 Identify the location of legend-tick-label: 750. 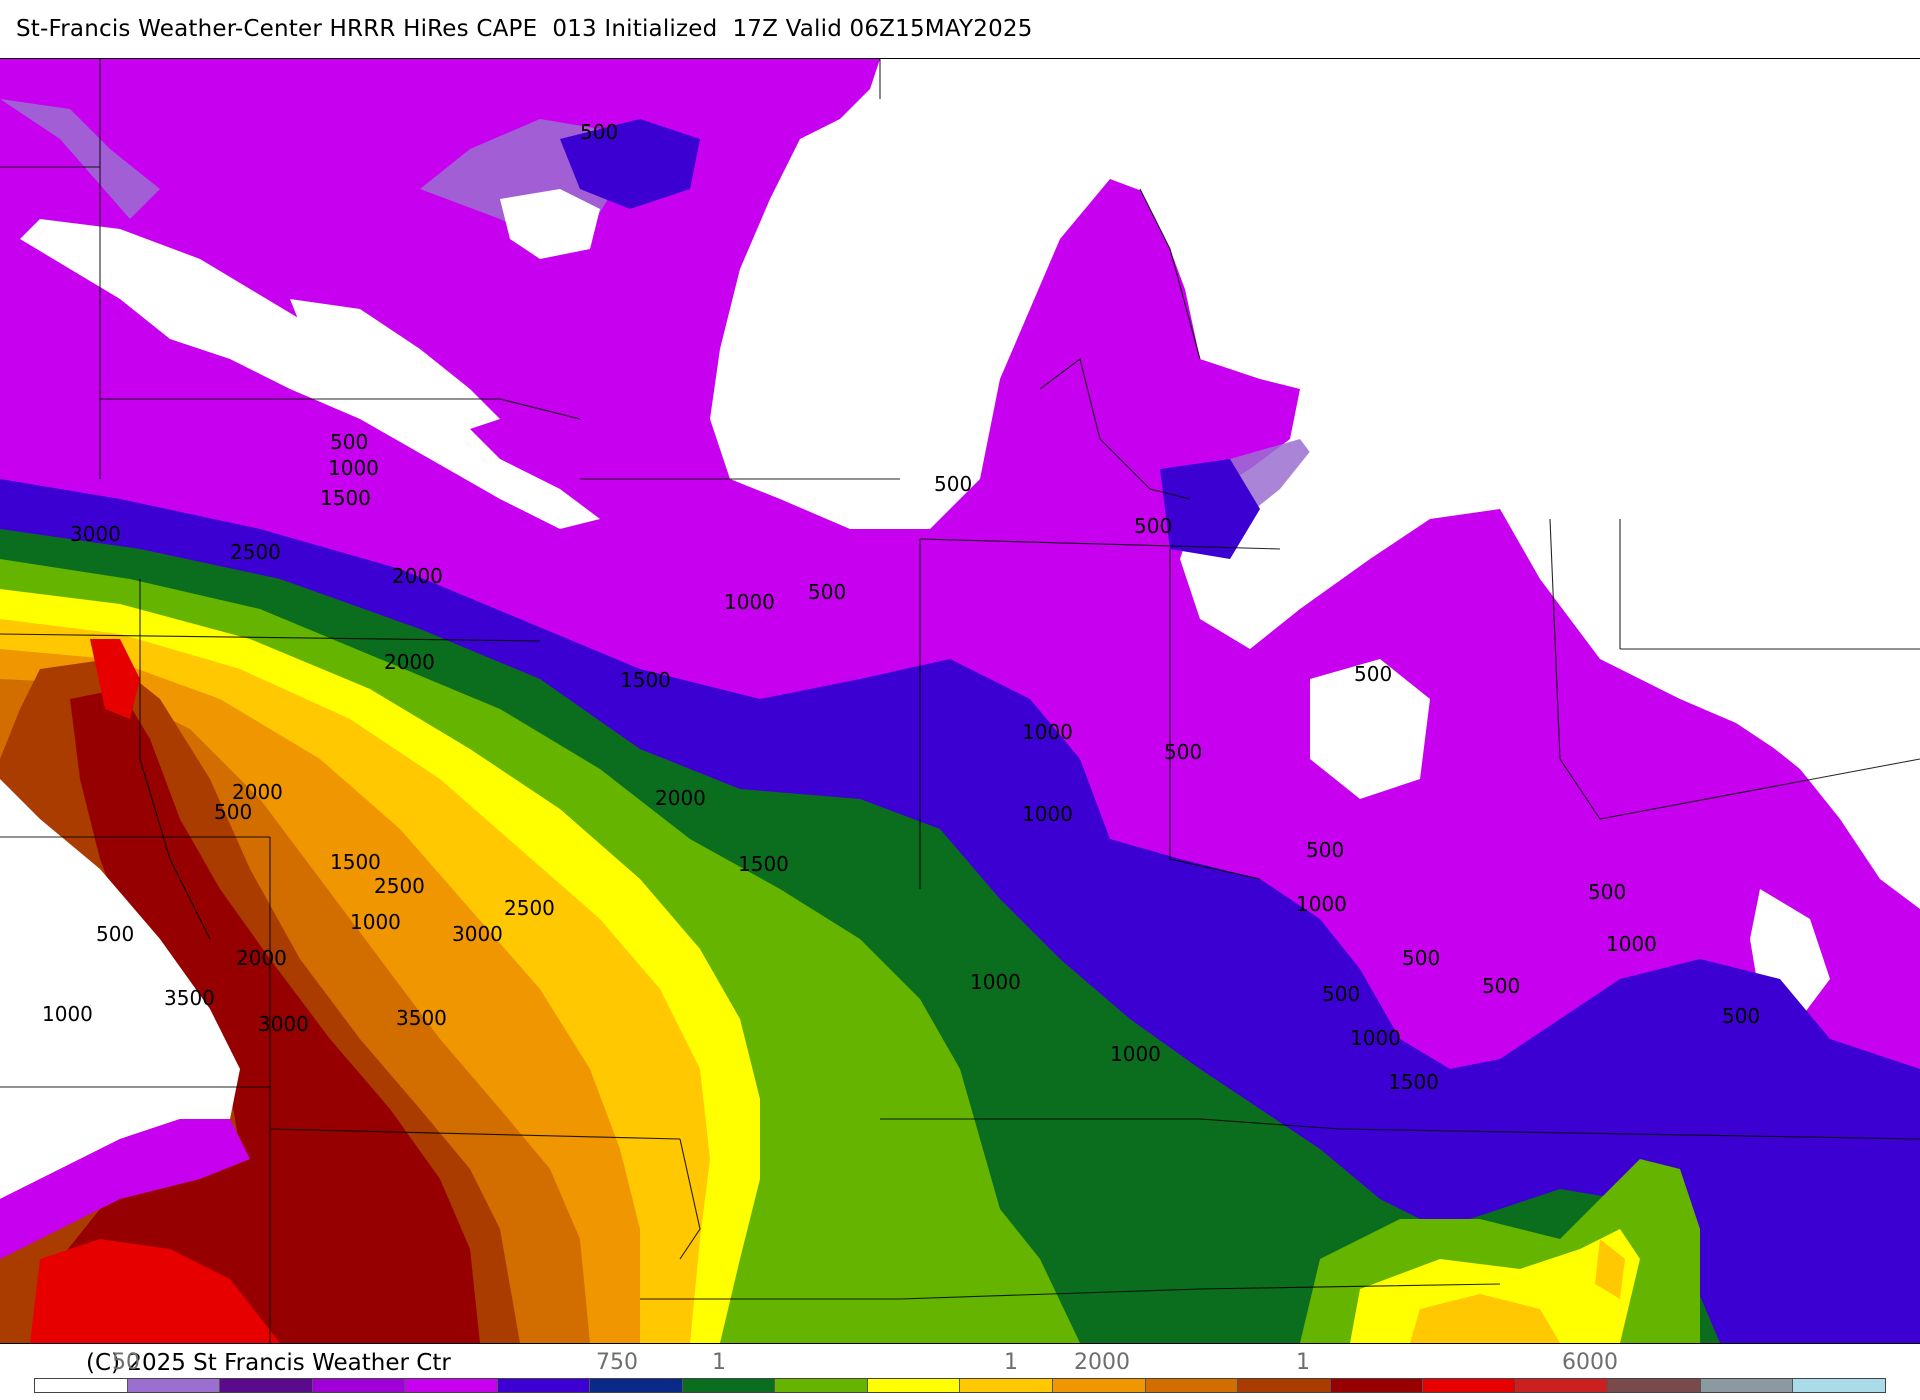
(617, 1362).